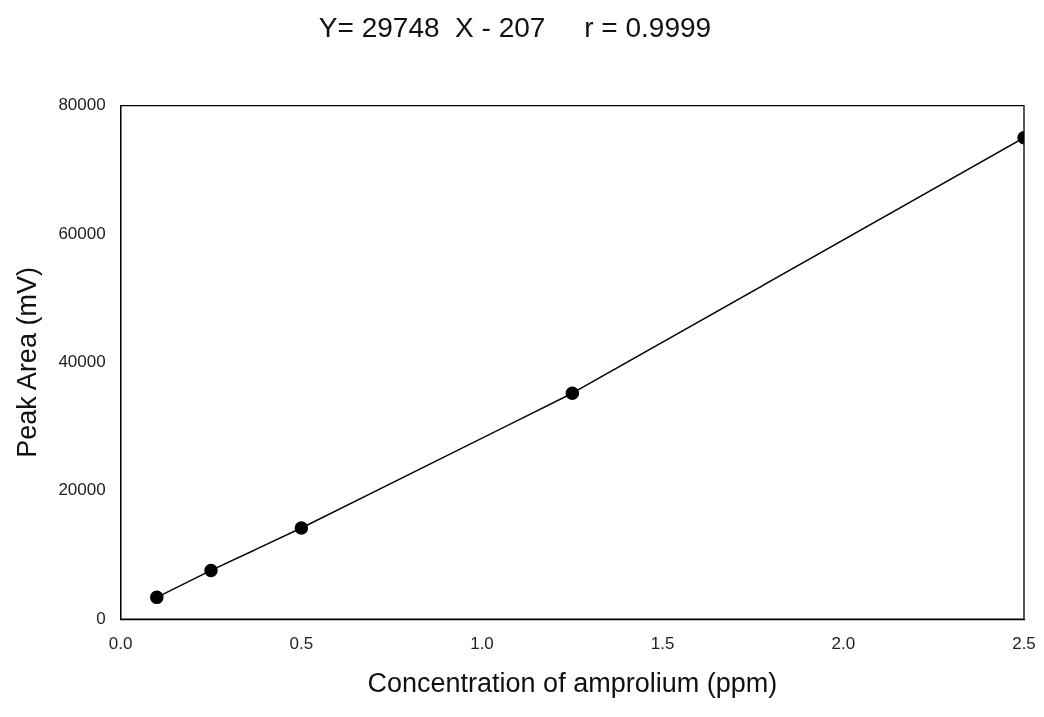 This screenshot has height=717, width=1044. What do you see at coordinates (662, 644) in the screenshot?
I see `x-tick-label: 1.5` at bounding box center [662, 644].